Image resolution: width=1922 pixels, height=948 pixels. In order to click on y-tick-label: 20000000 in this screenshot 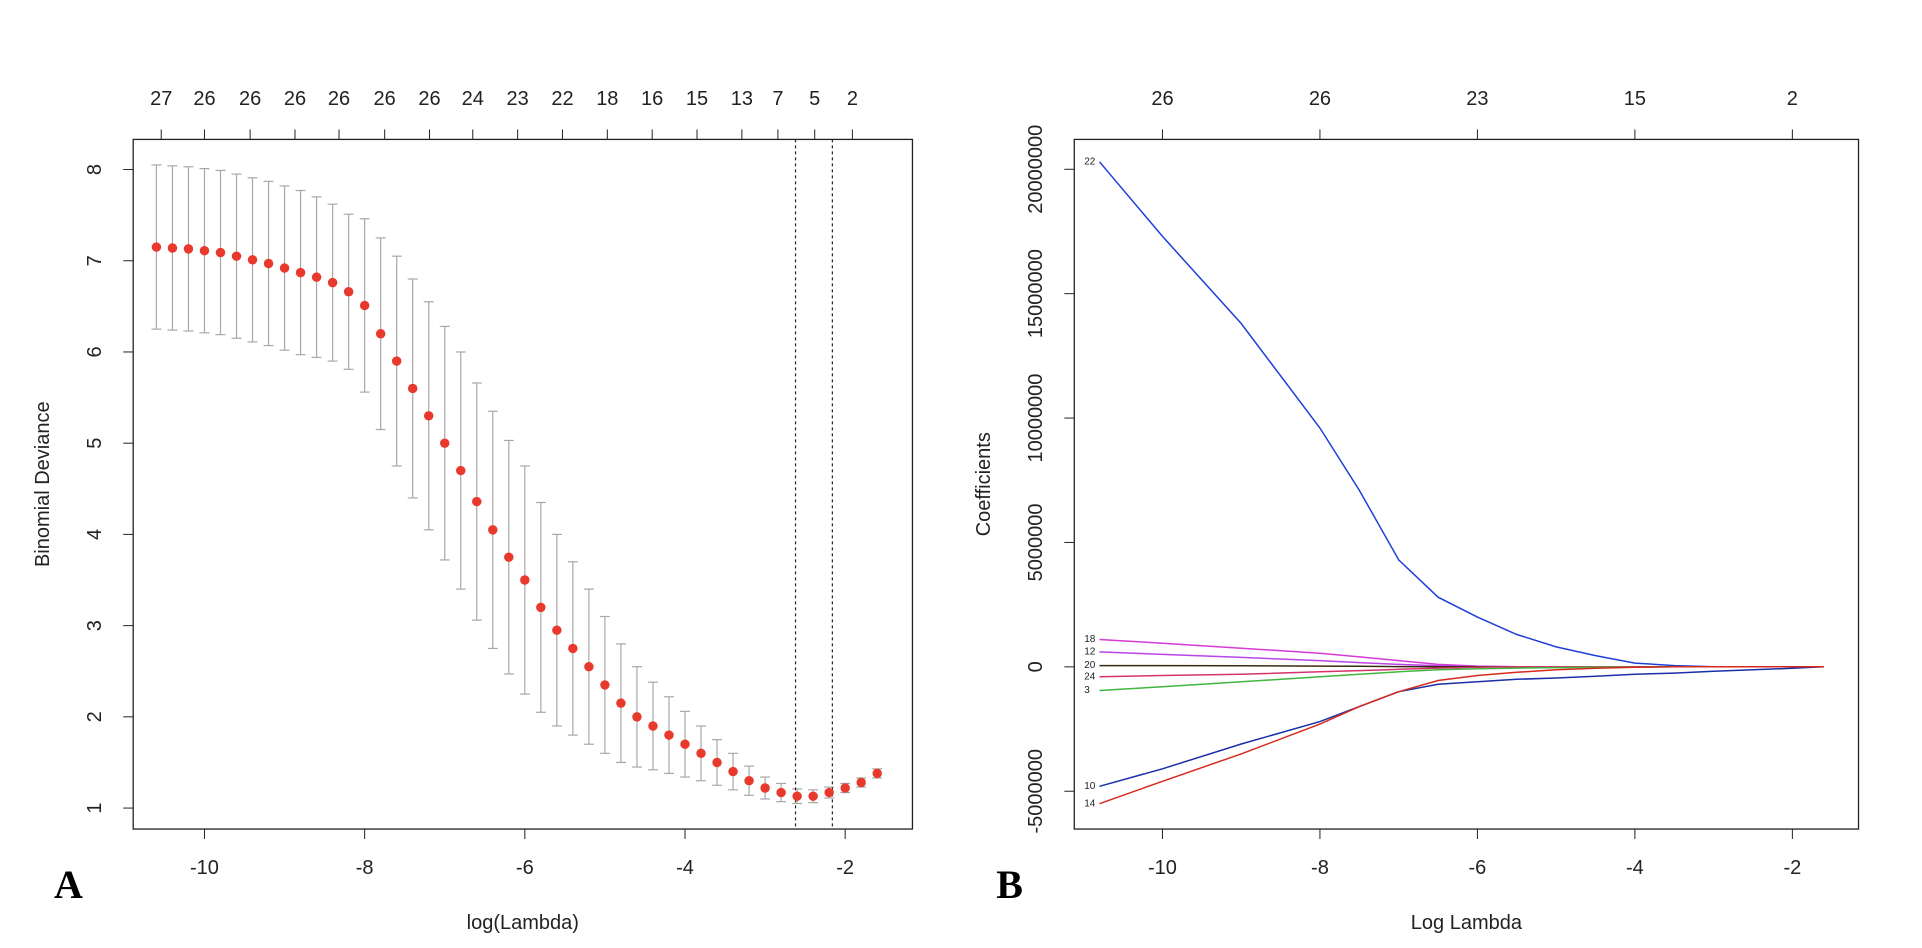, I will do `click(1036, 169)`.